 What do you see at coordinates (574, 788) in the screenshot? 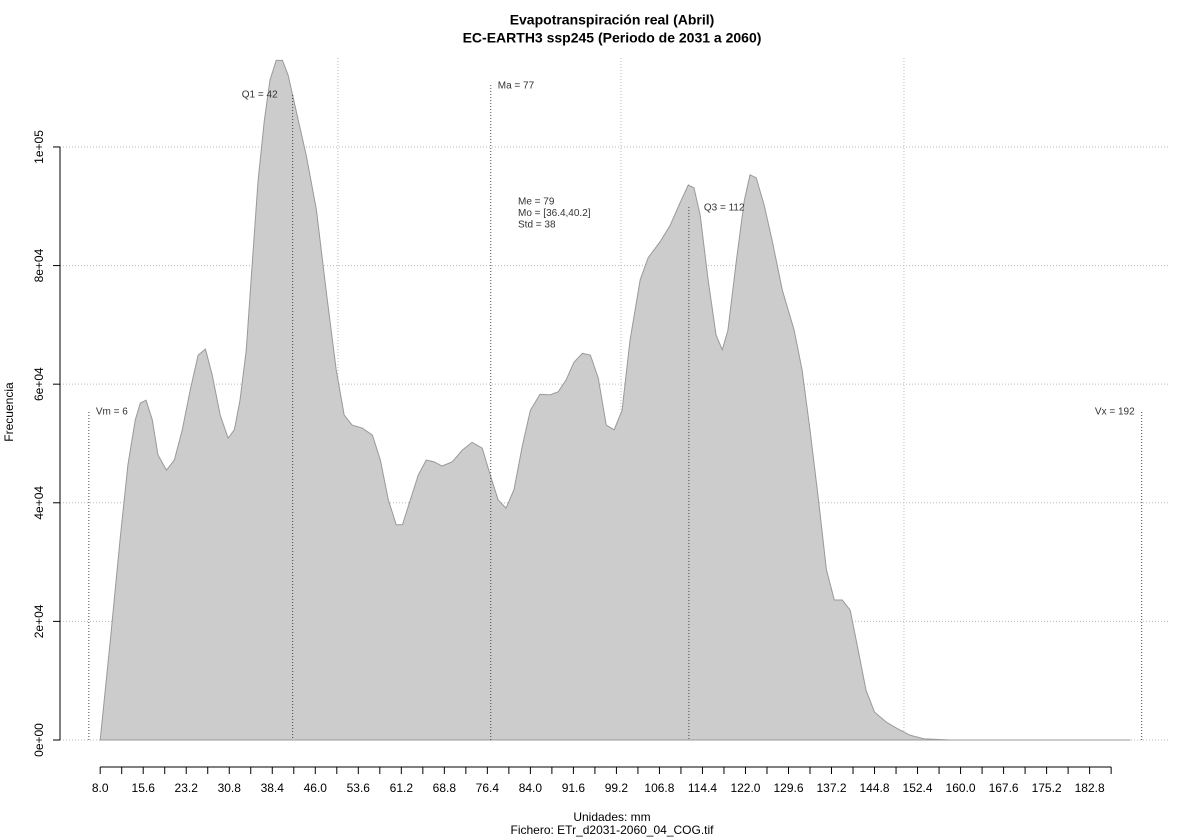
I see `x-tick-label: 91.6` at bounding box center [574, 788].